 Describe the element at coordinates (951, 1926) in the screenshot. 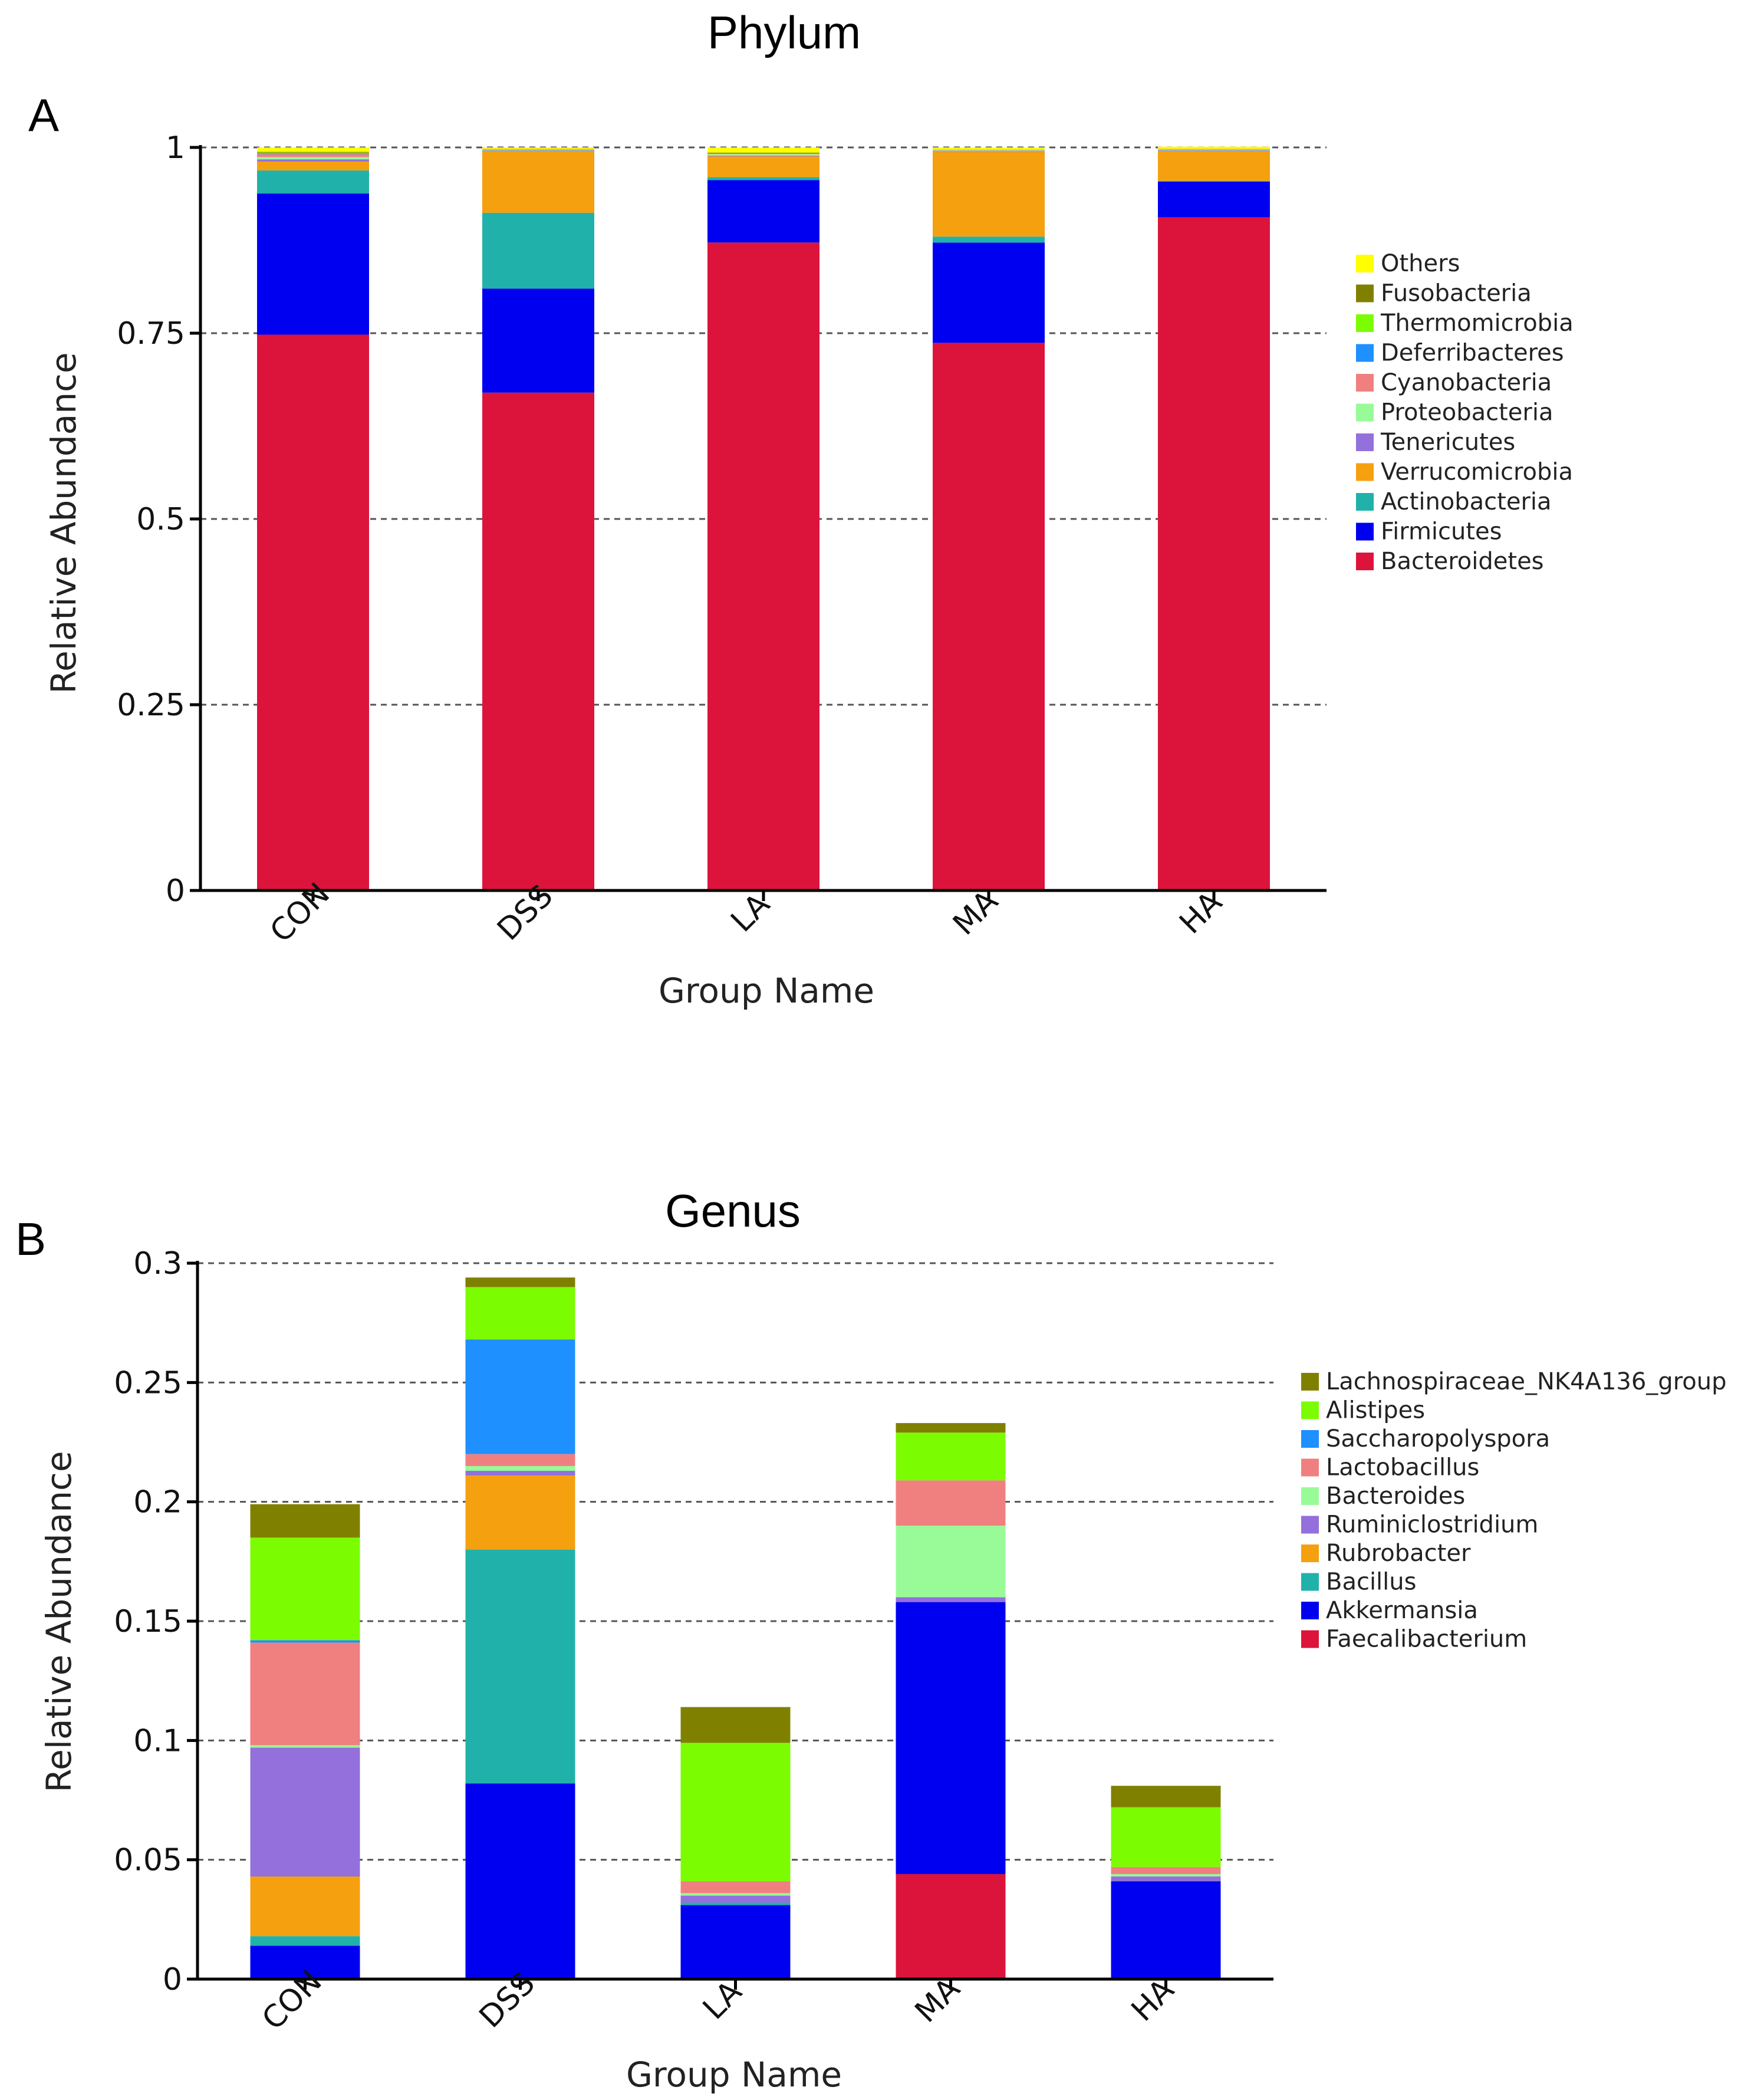

I see `genus-bar-ma-faecalibacterium` at that location.